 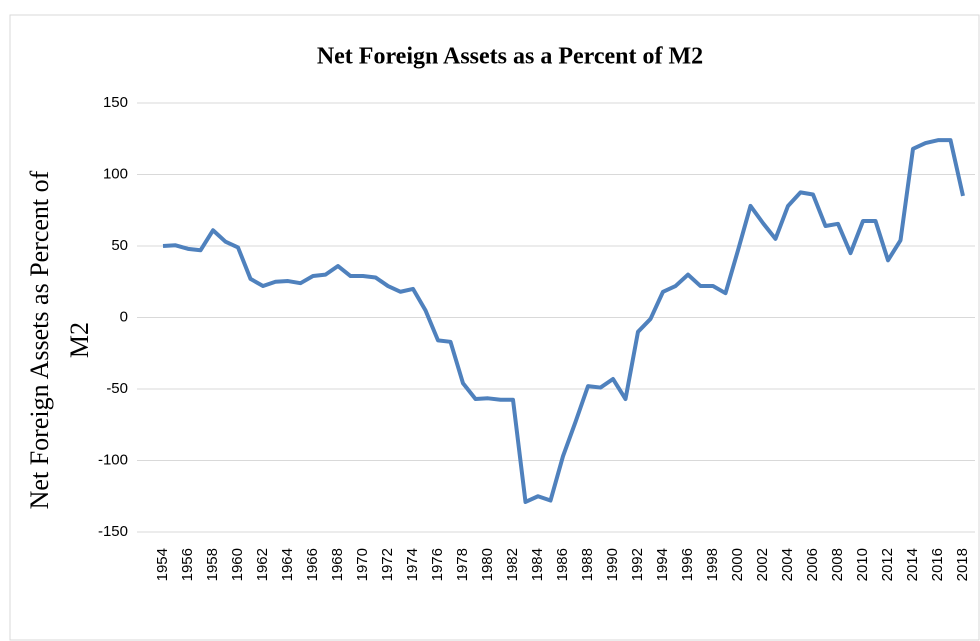 What do you see at coordinates (962, 564) in the screenshot?
I see `x-tick-label: 2018` at bounding box center [962, 564].